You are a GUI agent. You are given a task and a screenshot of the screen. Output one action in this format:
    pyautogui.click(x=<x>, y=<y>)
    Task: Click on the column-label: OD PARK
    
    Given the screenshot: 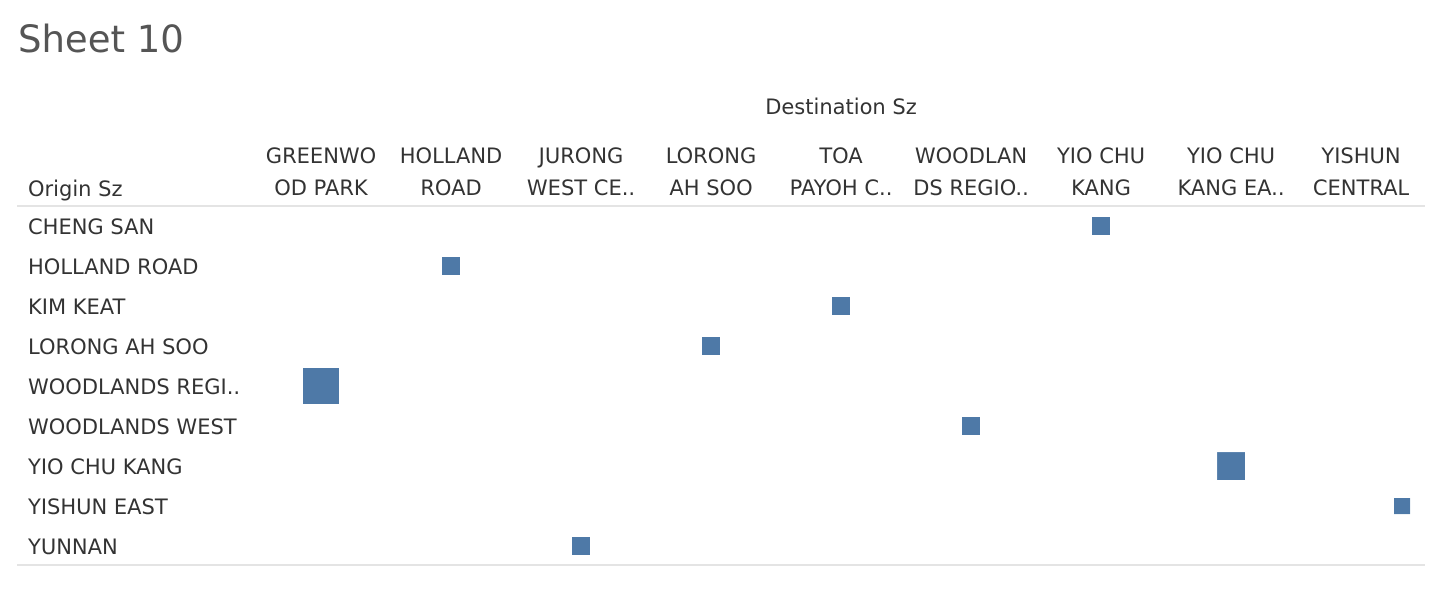 What is the action you would take?
    pyautogui.click(x=321, y=188)
    